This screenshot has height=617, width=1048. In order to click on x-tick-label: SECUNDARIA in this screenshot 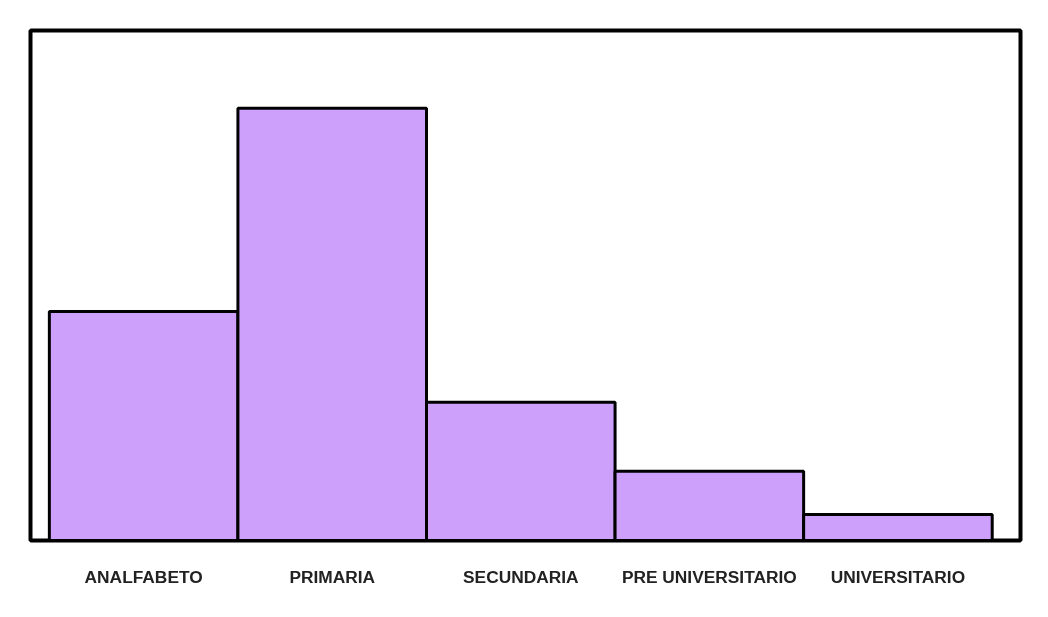, I will do `click(521, 576)`.